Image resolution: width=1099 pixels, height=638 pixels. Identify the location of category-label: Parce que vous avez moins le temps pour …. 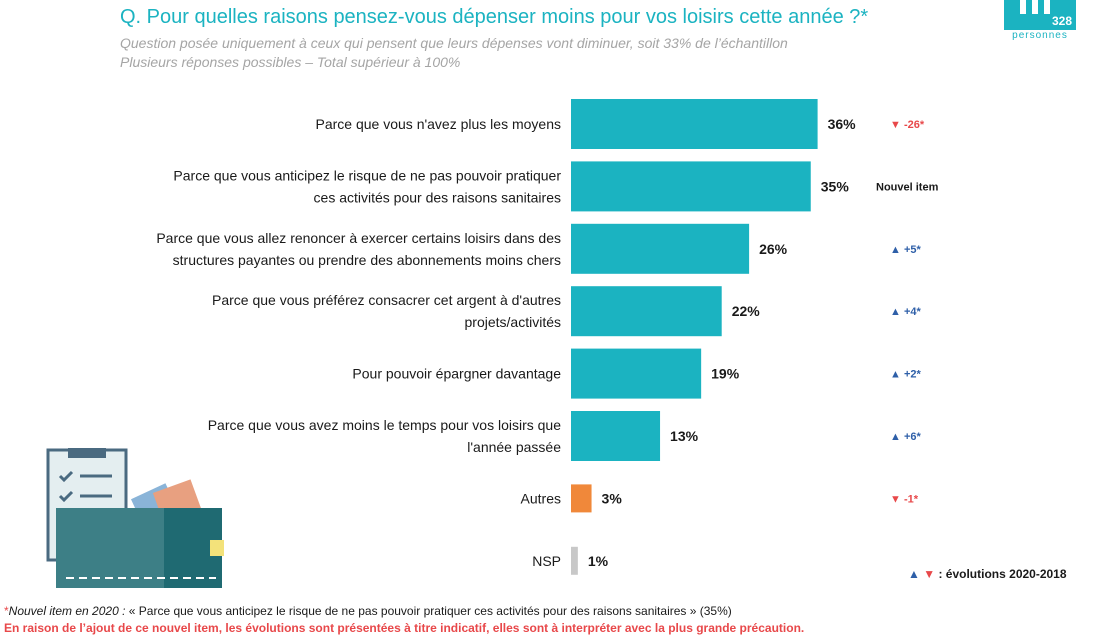
(384, 436).